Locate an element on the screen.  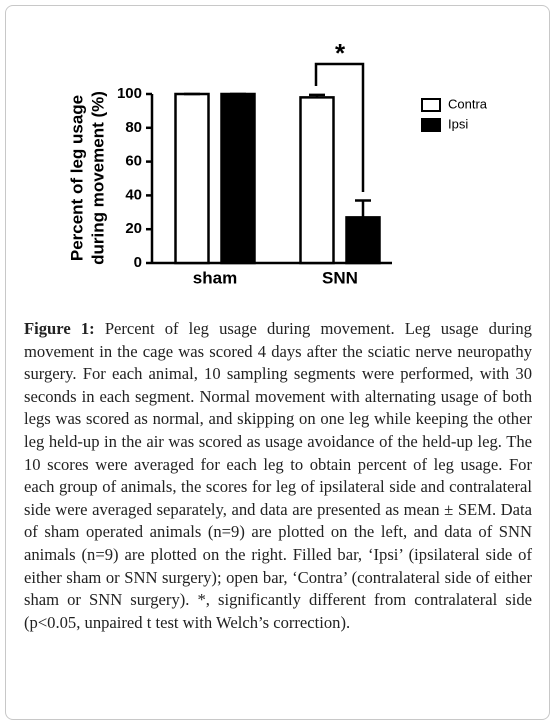
y-tick-label: 80 is located at coordinates (133, 127).